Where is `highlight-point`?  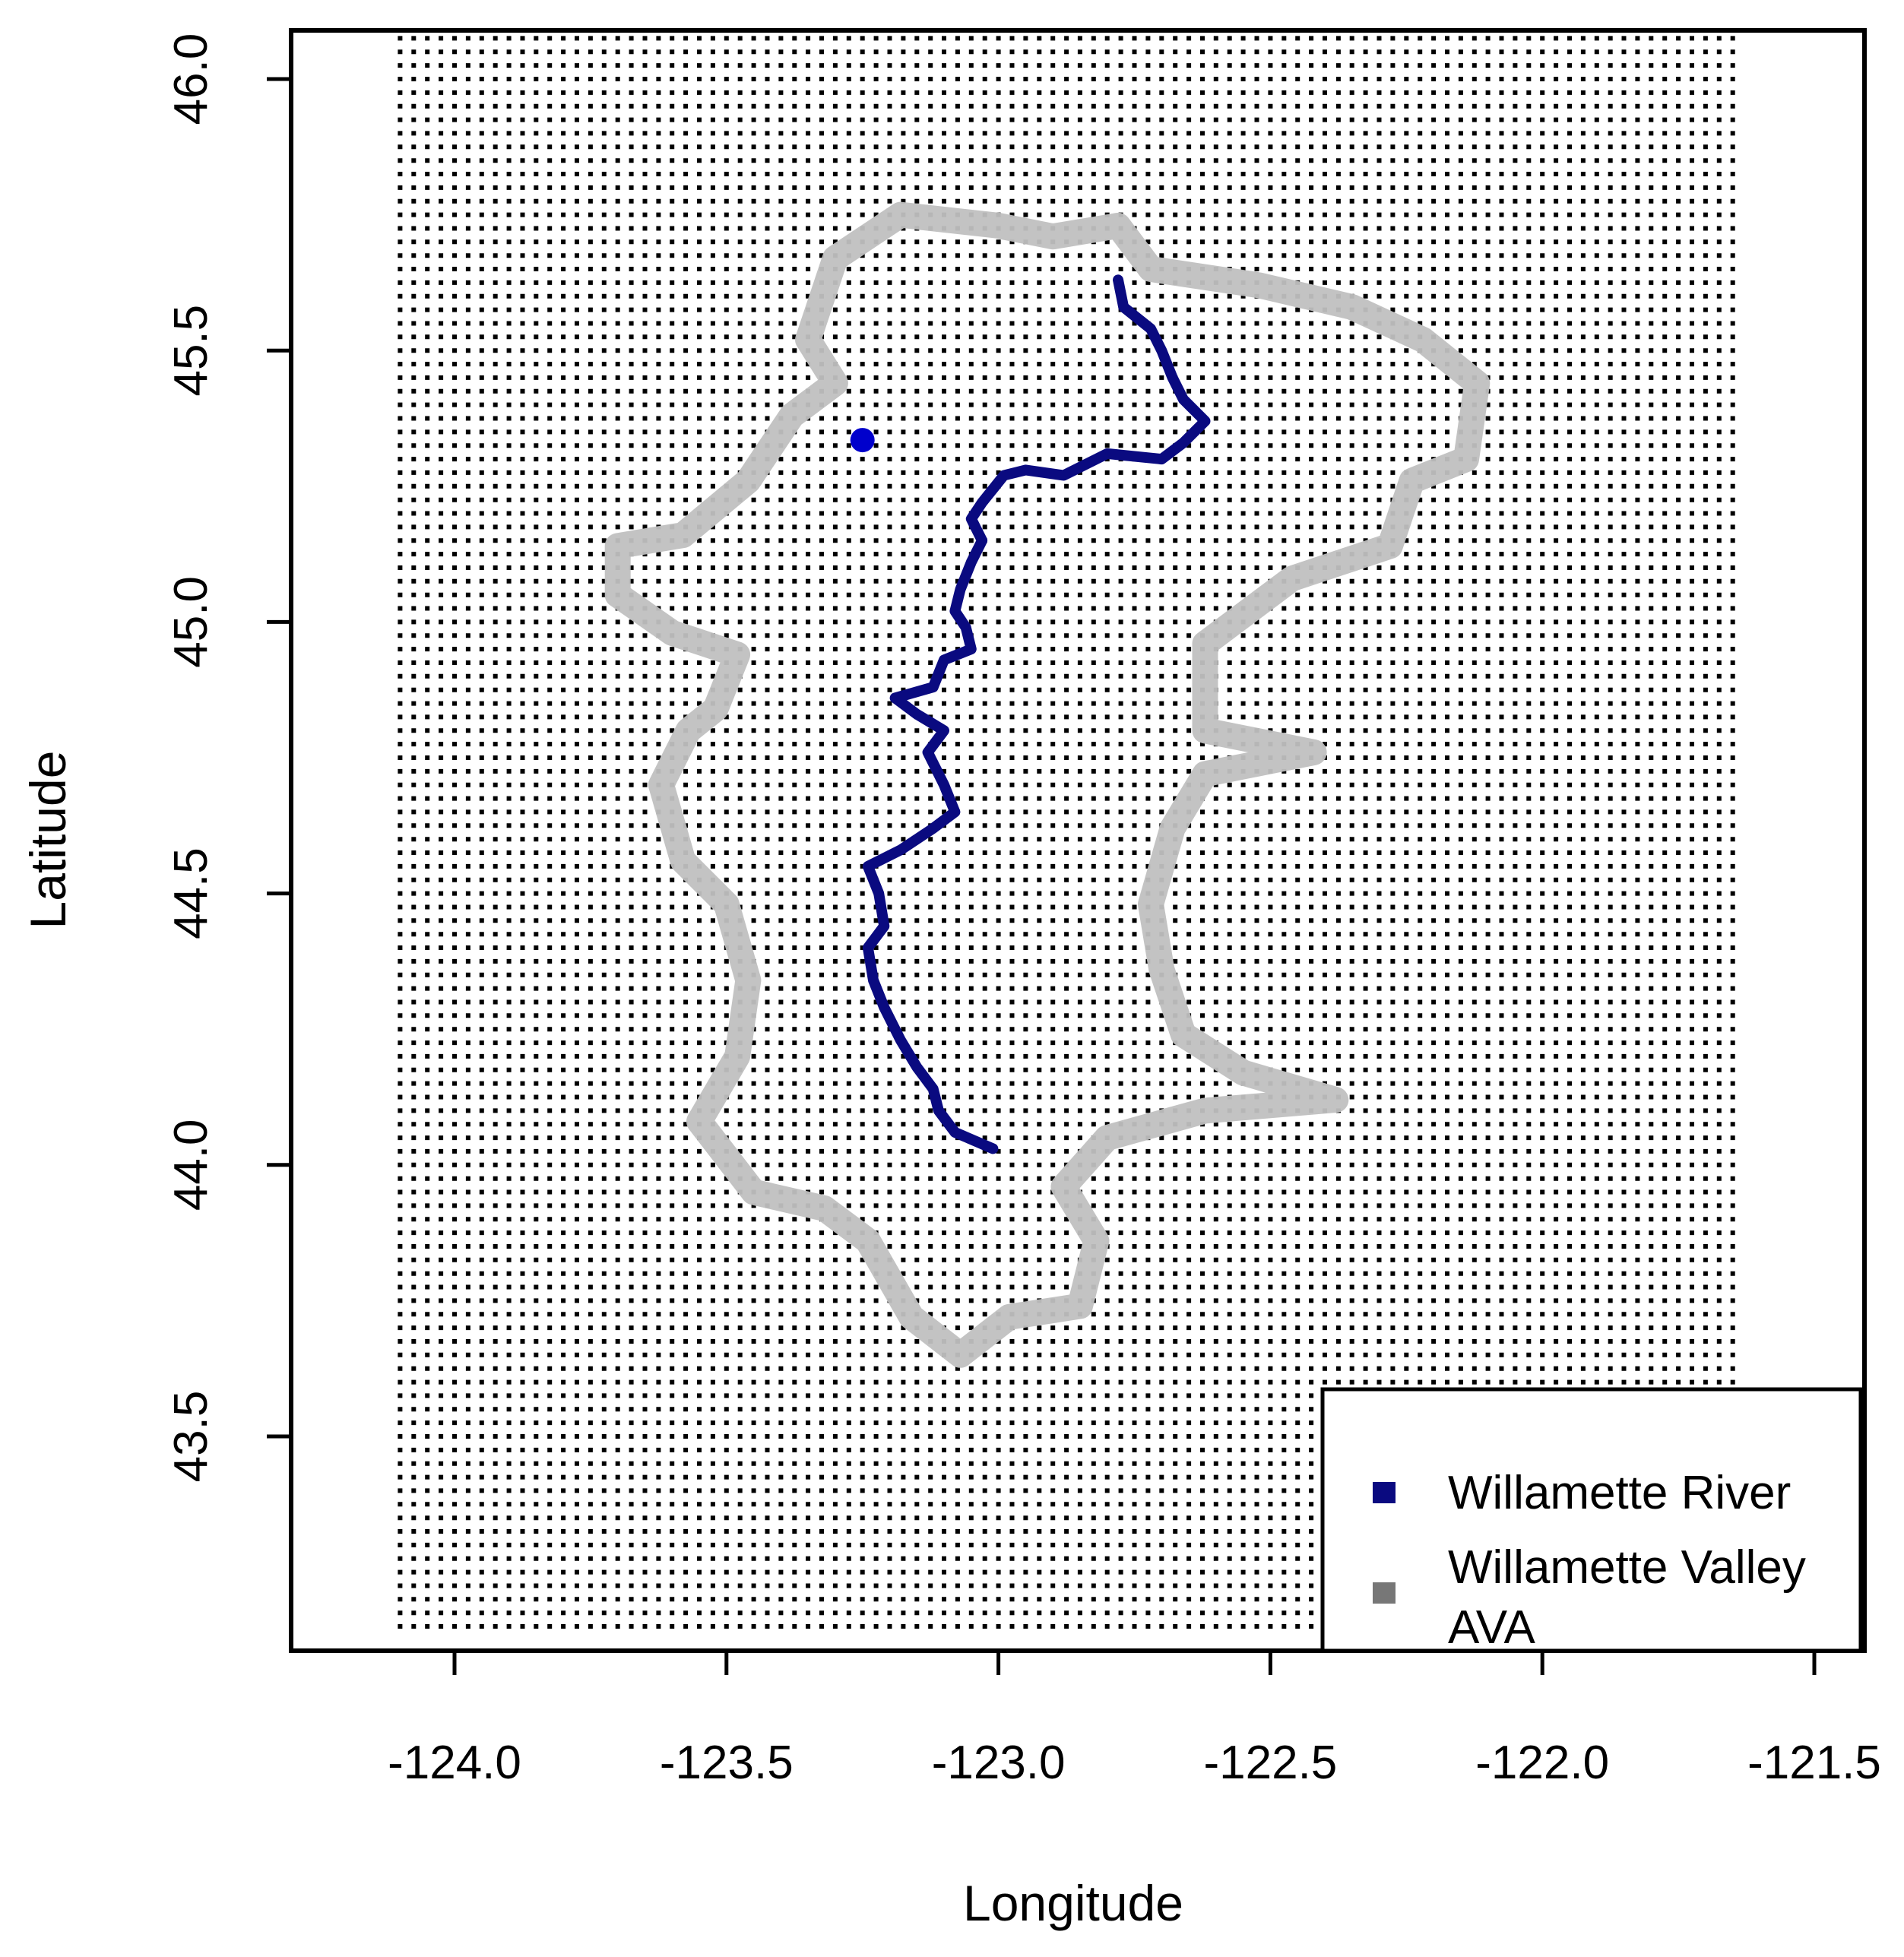
highlight-point is located at coordinates (862, 441).